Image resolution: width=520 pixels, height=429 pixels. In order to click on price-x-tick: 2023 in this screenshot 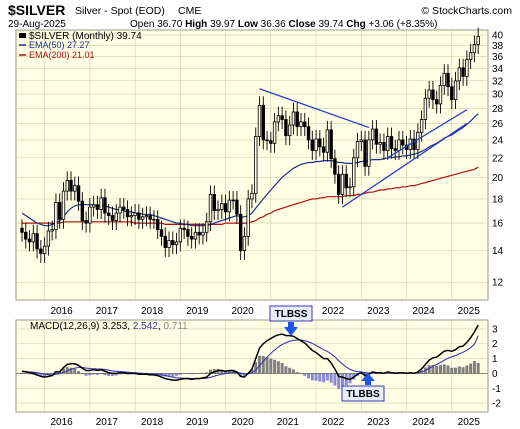, I will do `click(378, 311)`.